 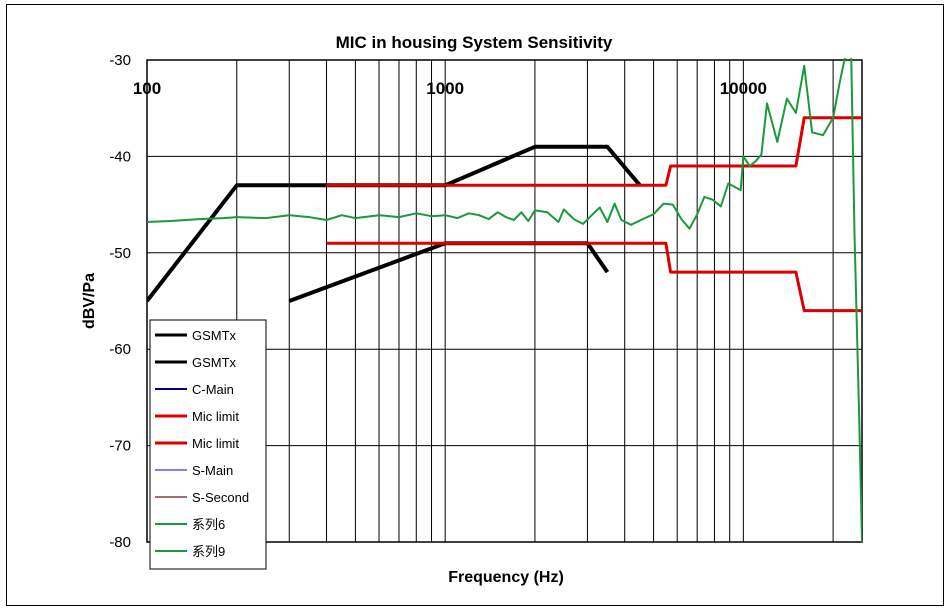 I want to click on x-tick-label: 10000, so click(x=743, y=88).